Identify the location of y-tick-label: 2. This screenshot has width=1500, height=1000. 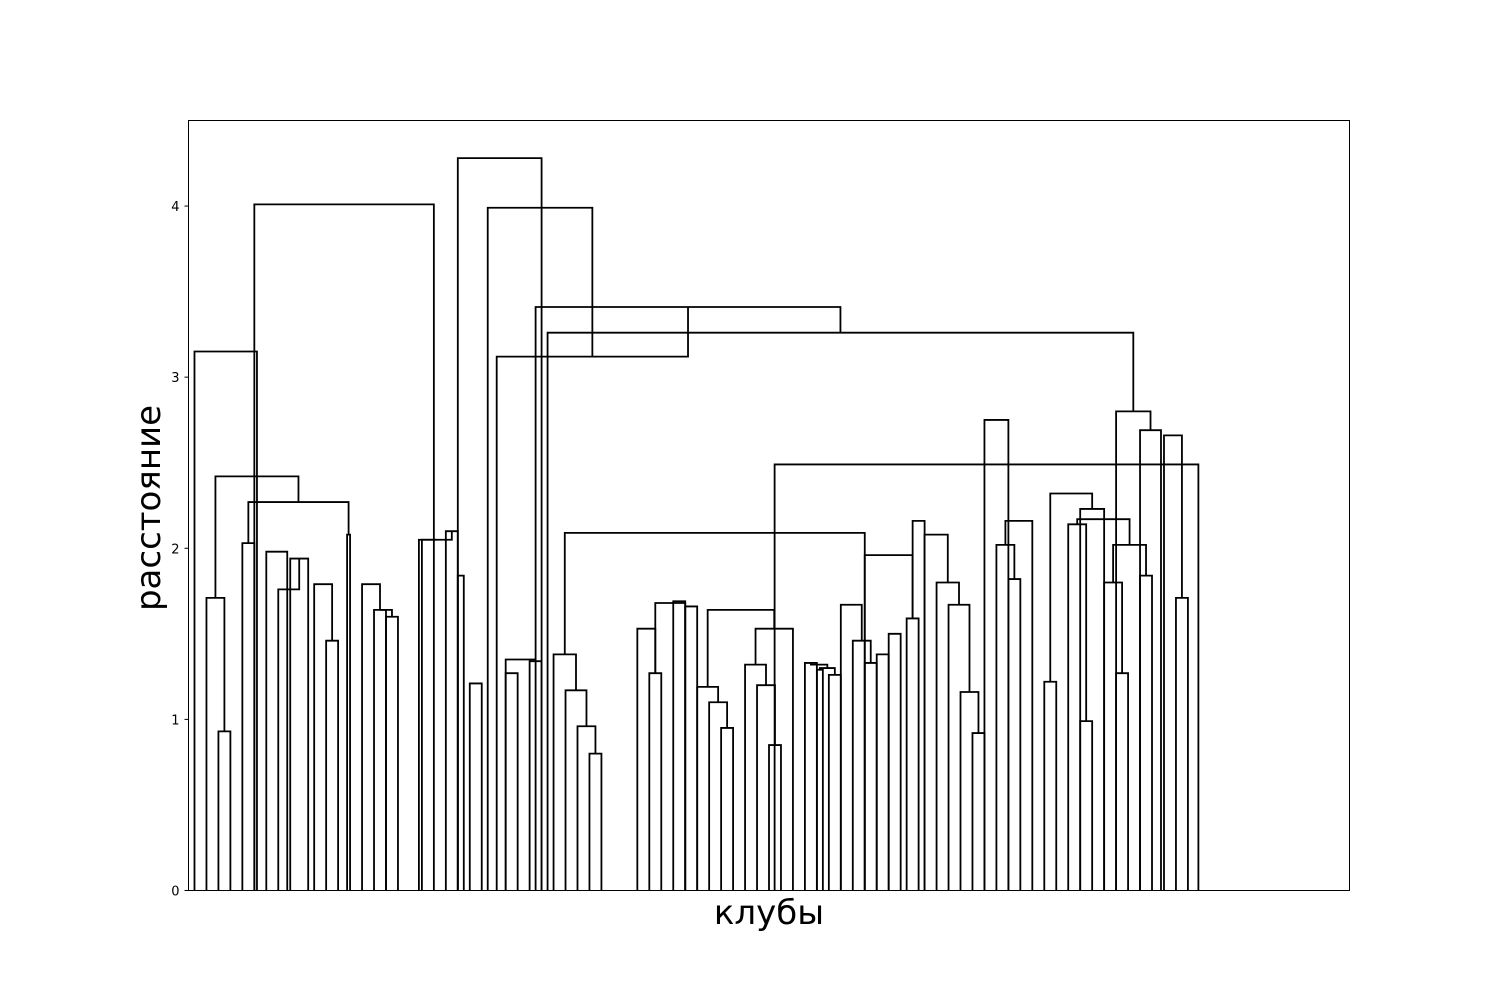
(175, 549).